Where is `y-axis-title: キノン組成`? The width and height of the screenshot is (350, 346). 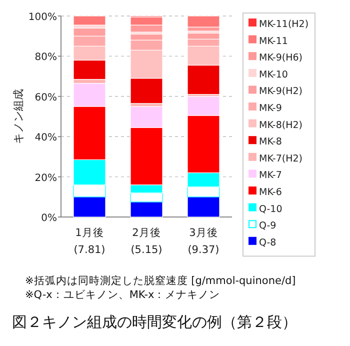 y-axis-title: キノン組成 is located at coordinates (18, 116).